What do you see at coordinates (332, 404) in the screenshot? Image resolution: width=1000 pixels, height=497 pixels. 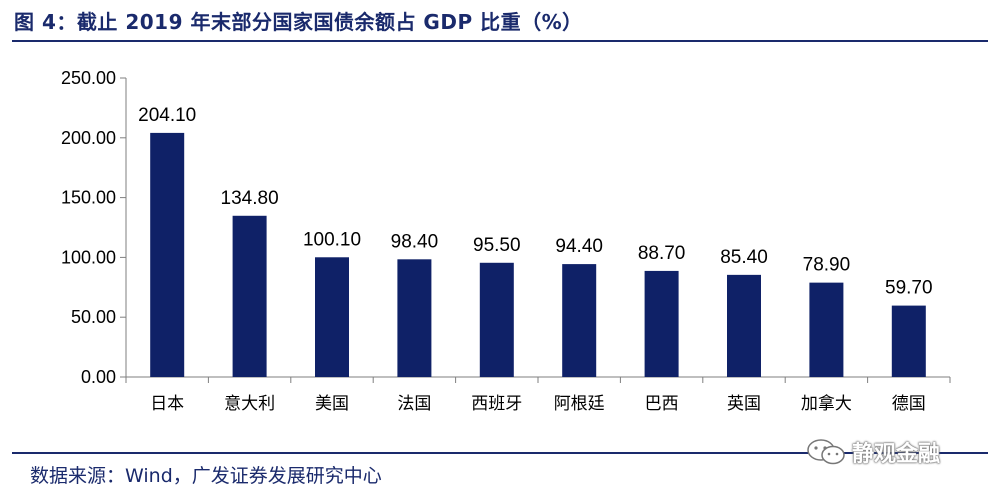 I see `category-label: 美国` at bounding box center [332, 404].